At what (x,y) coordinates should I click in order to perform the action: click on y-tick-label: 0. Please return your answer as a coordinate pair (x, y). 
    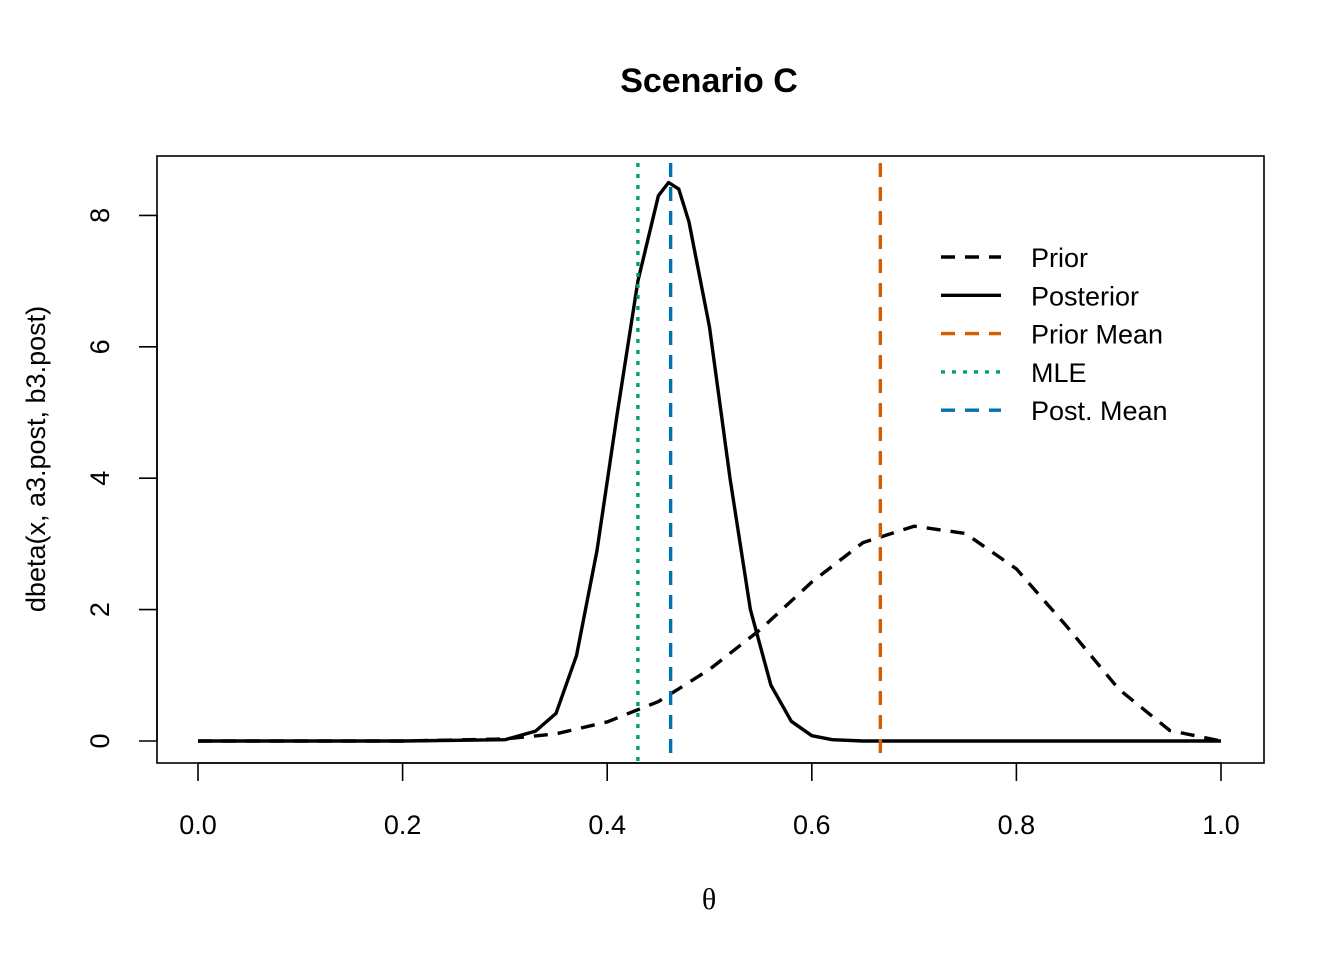
    Looking at the image, I should click on (100, 740).